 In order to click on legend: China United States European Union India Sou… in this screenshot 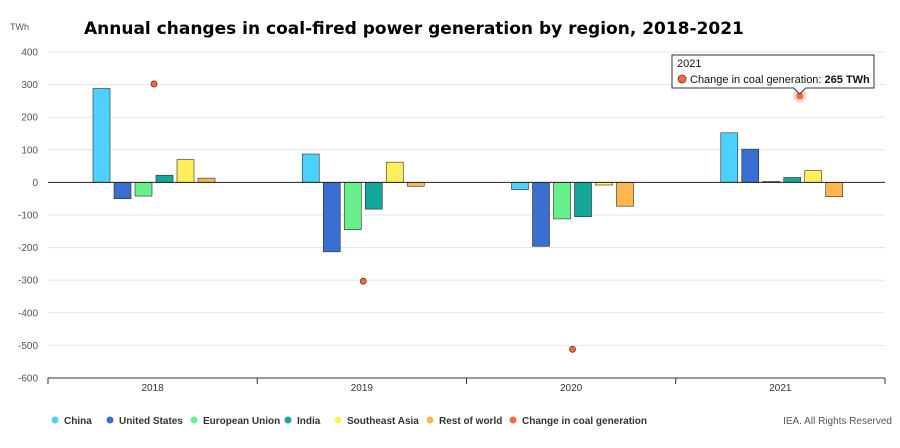, I will do `click(349, 421)`.